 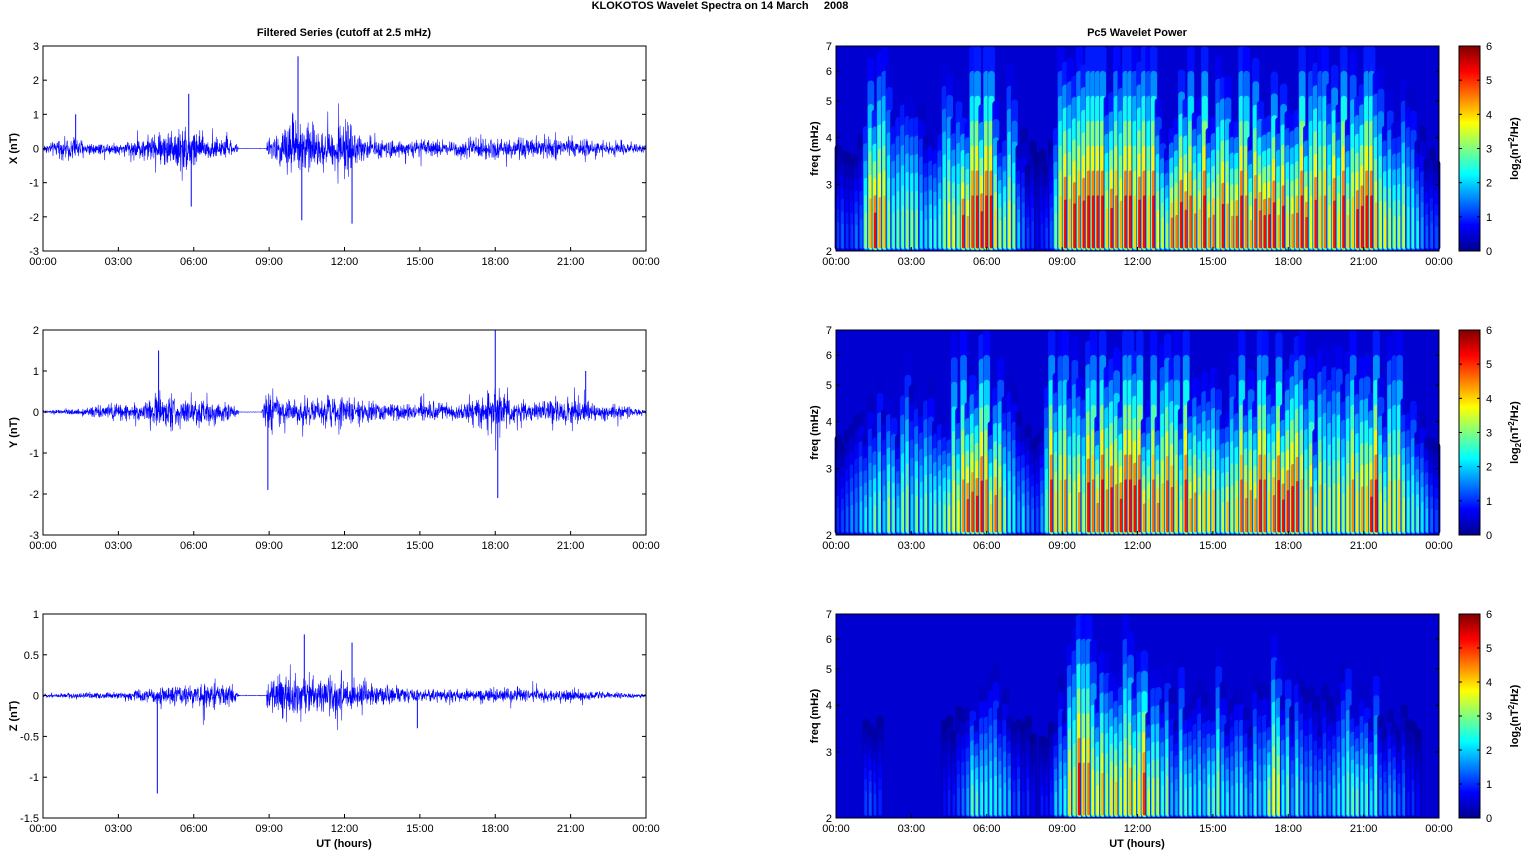 I want to click on ylabel-freq: freq (mHz), so click(x=815, y=432).